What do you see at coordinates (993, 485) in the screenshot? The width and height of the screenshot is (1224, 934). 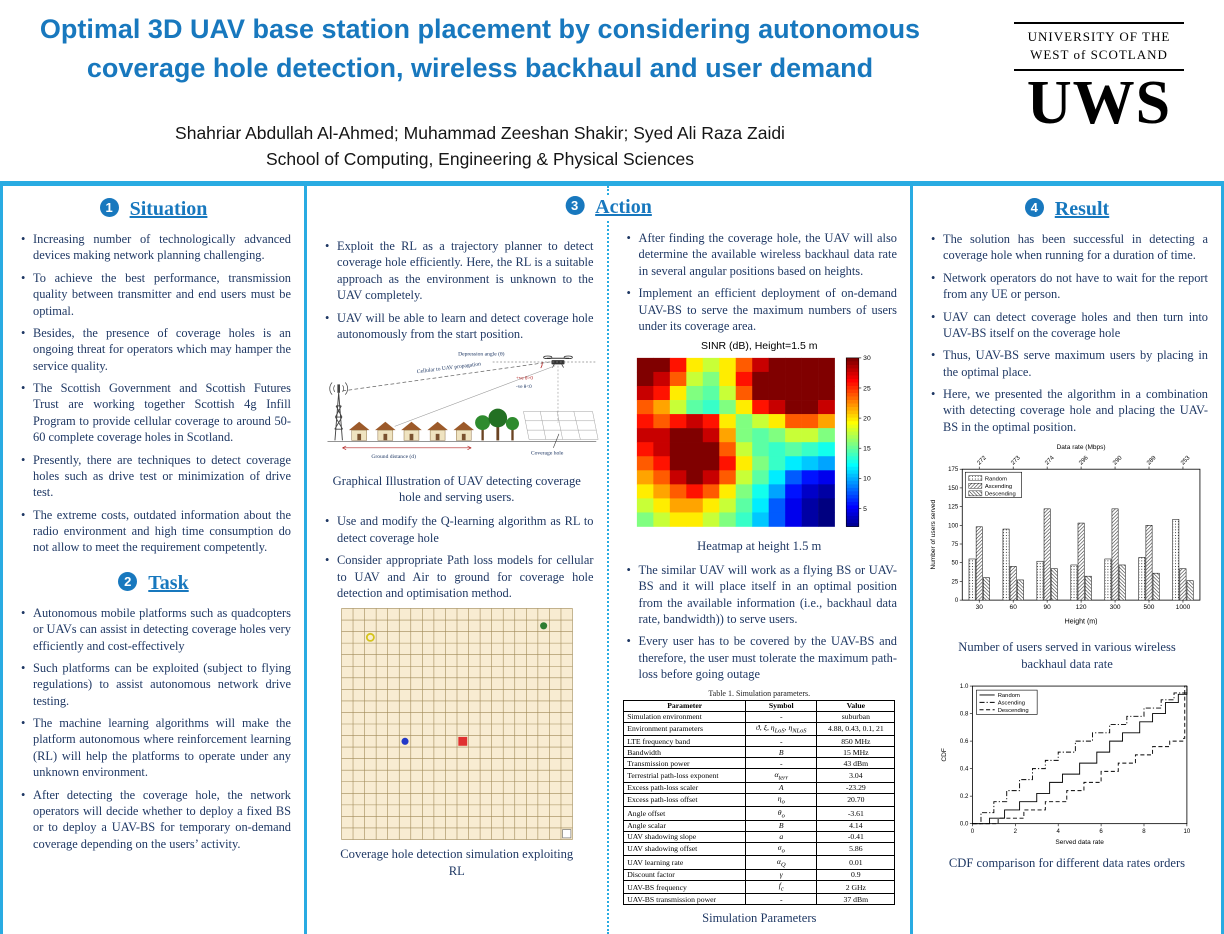 I see `bar-legend: Random Ascending Descending` at bounding box center [993, 485].